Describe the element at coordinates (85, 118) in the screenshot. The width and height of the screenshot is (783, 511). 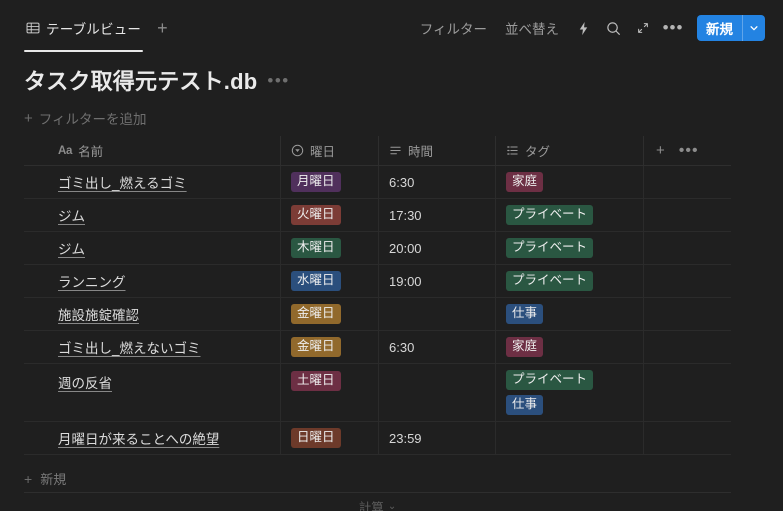
I see `add-filter-button: + フィルターを追加` at that location.